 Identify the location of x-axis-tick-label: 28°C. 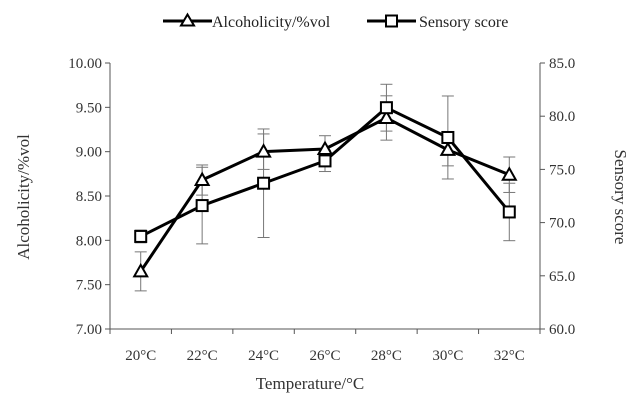
(386, 356).